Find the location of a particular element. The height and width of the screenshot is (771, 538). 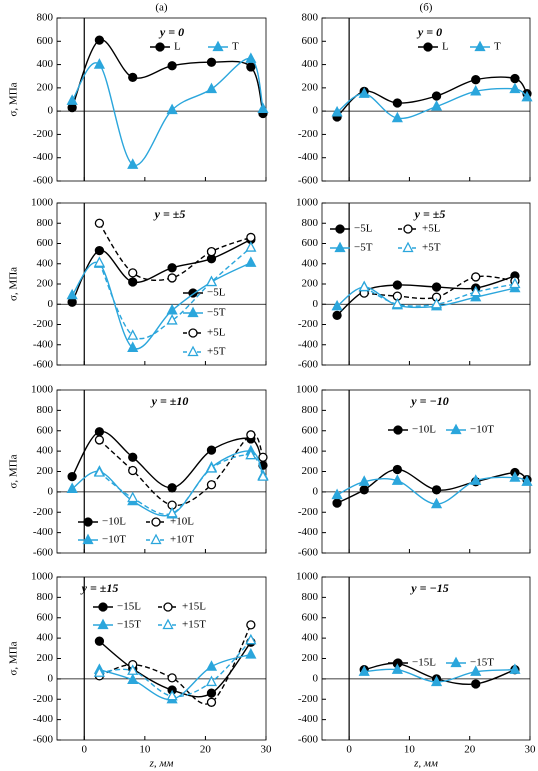

legend-label: −5T is located at coordinates (363, 248).